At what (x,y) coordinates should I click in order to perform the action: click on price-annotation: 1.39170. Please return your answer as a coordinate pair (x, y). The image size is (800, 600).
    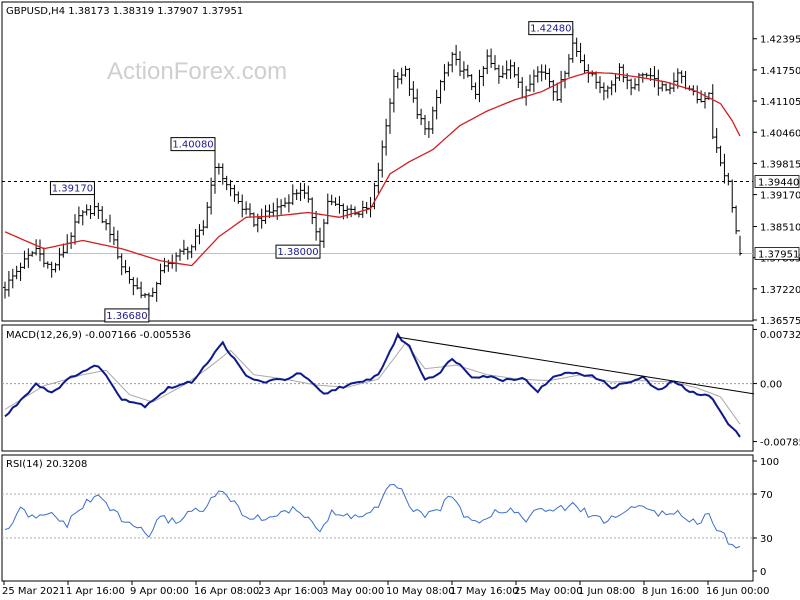
    Looking at the image, I should click on (72, 188).